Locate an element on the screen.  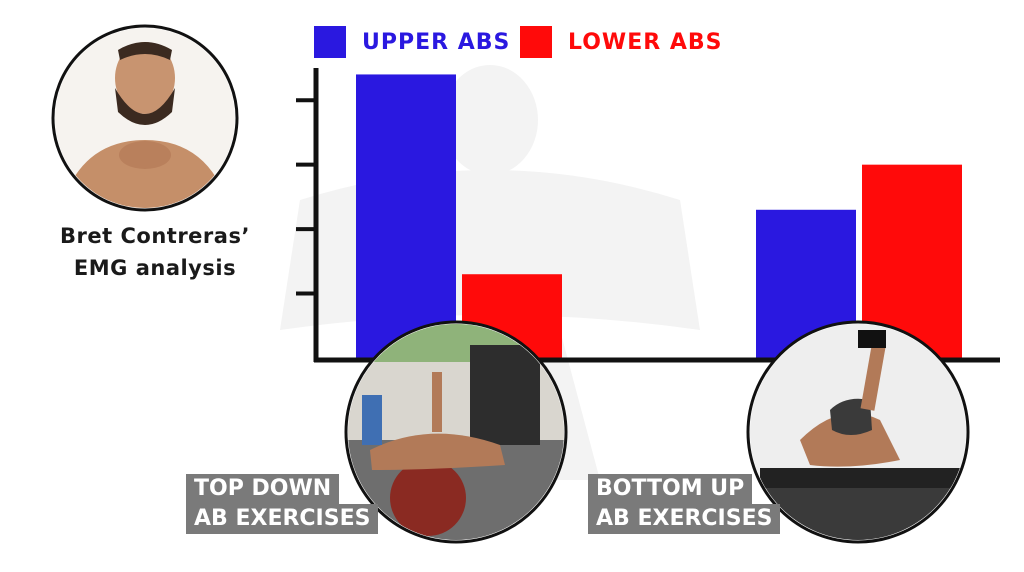
category-tag-top-down: TOP DOWN AB EXERCISES is located at coordinates (282, 504).